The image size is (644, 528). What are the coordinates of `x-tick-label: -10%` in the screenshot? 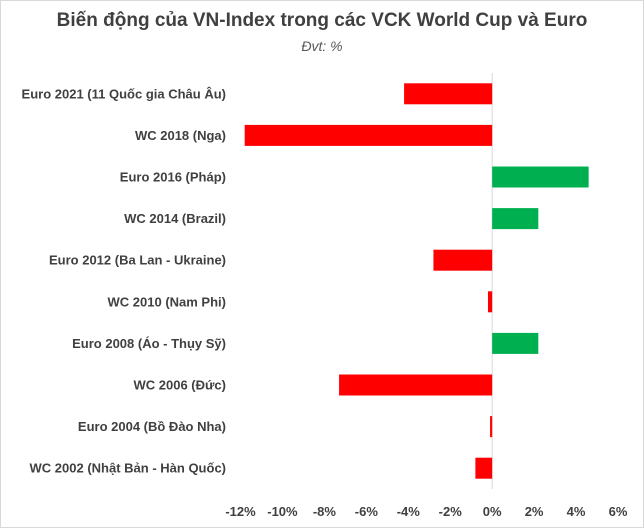 It's located at (282, 511).